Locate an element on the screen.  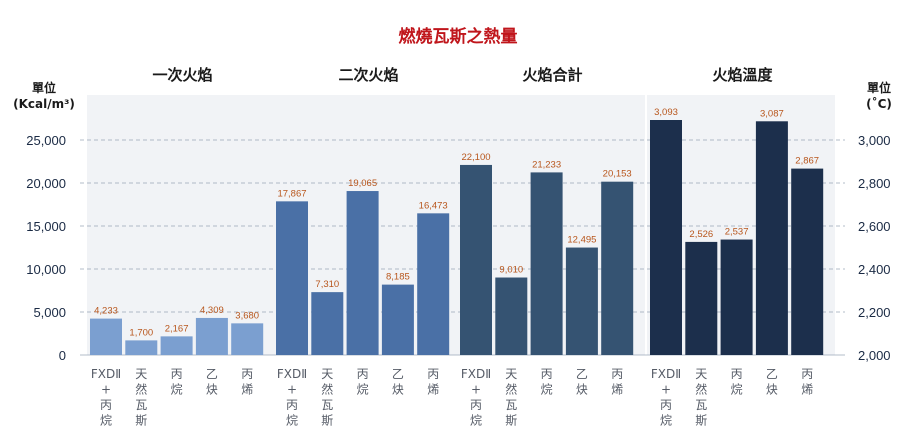
data-label: 2,526 is located at coordinates (701, 234).